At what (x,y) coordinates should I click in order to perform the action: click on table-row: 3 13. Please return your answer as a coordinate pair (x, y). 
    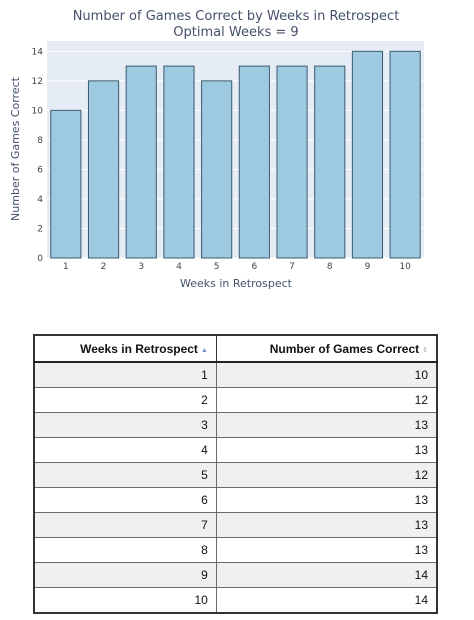
    Looking at the image, I should click on (235, 425).